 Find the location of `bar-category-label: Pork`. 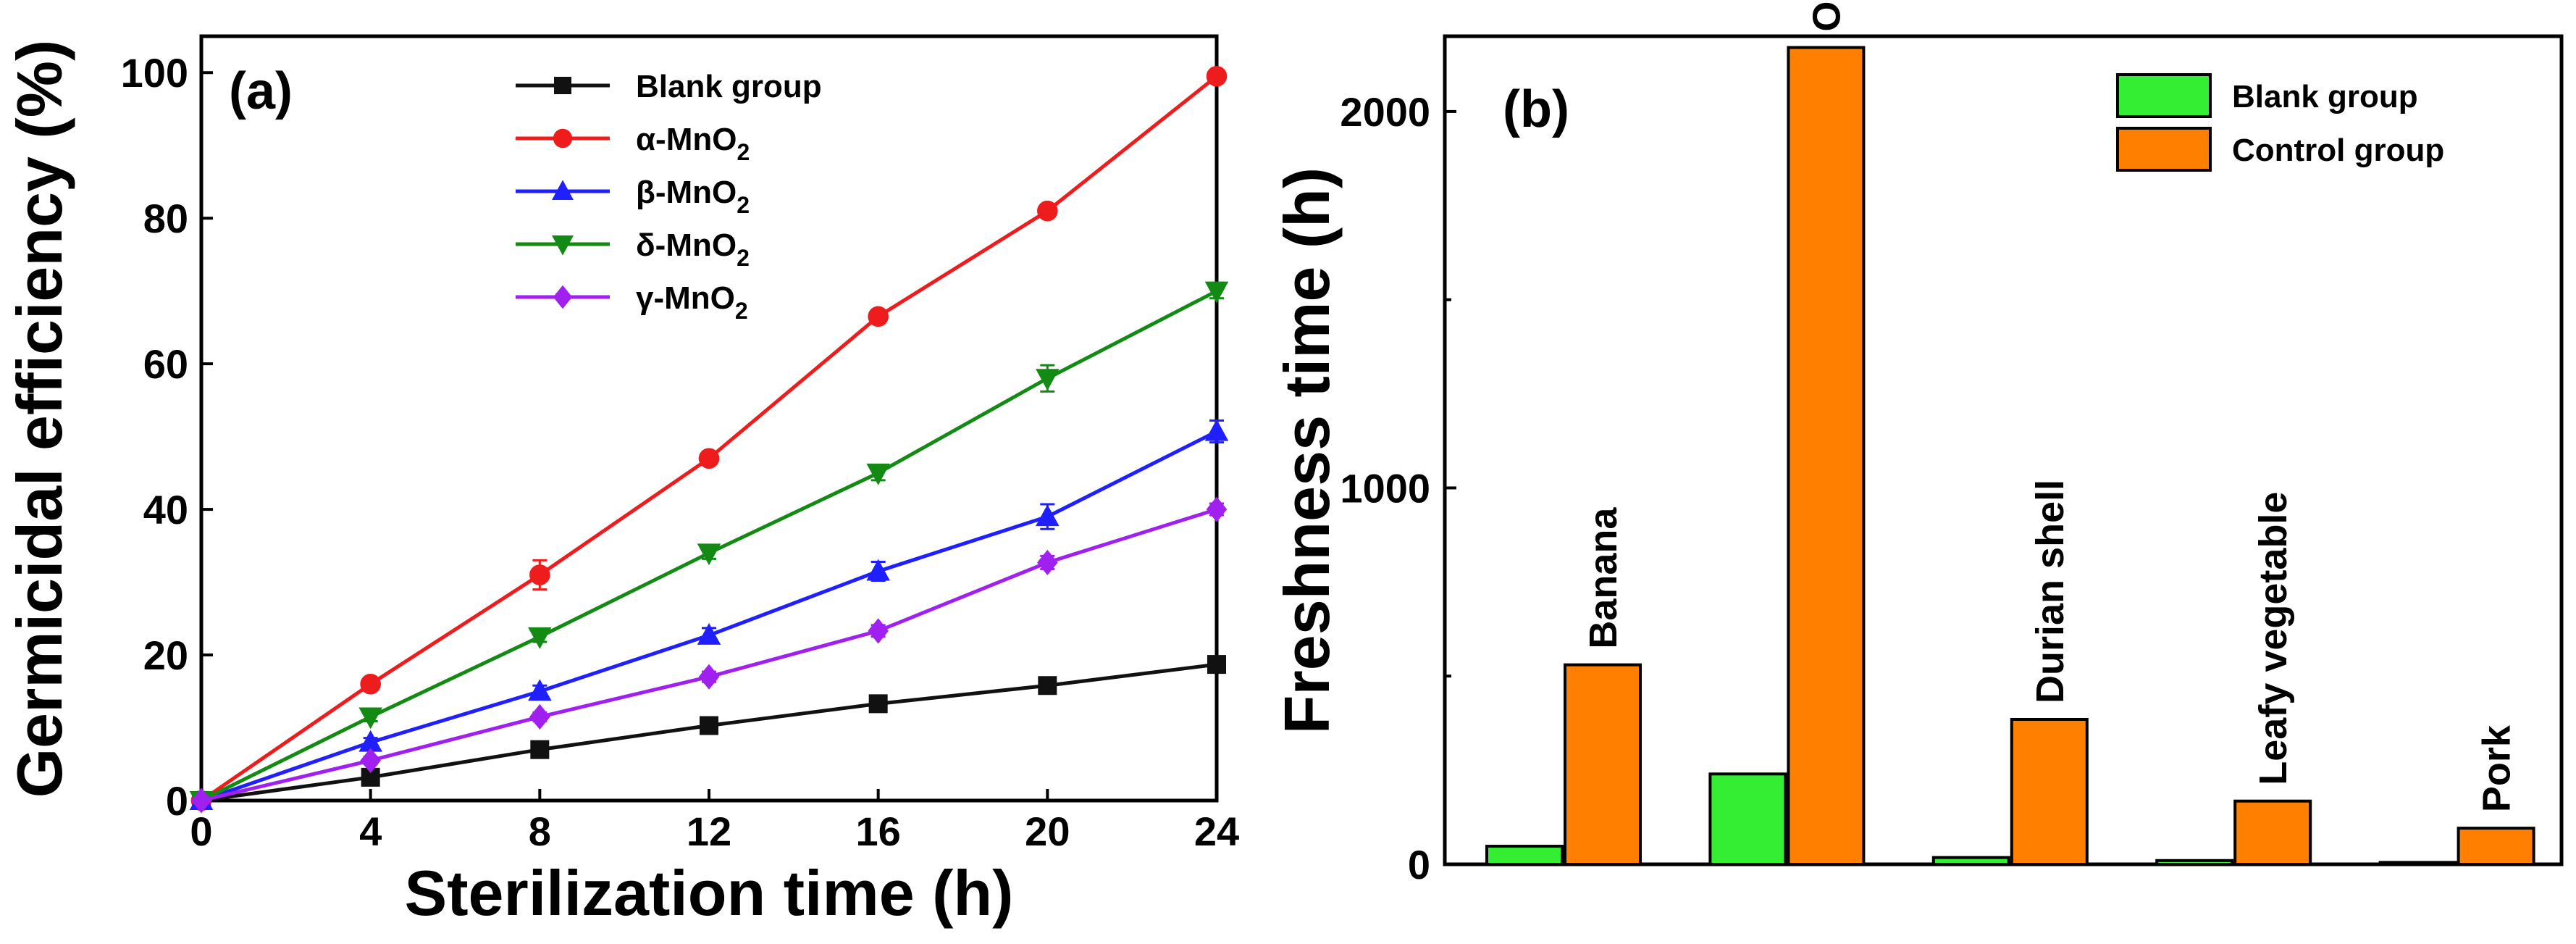

bar-category-label: Pork is located at coordinates (2497, 768).